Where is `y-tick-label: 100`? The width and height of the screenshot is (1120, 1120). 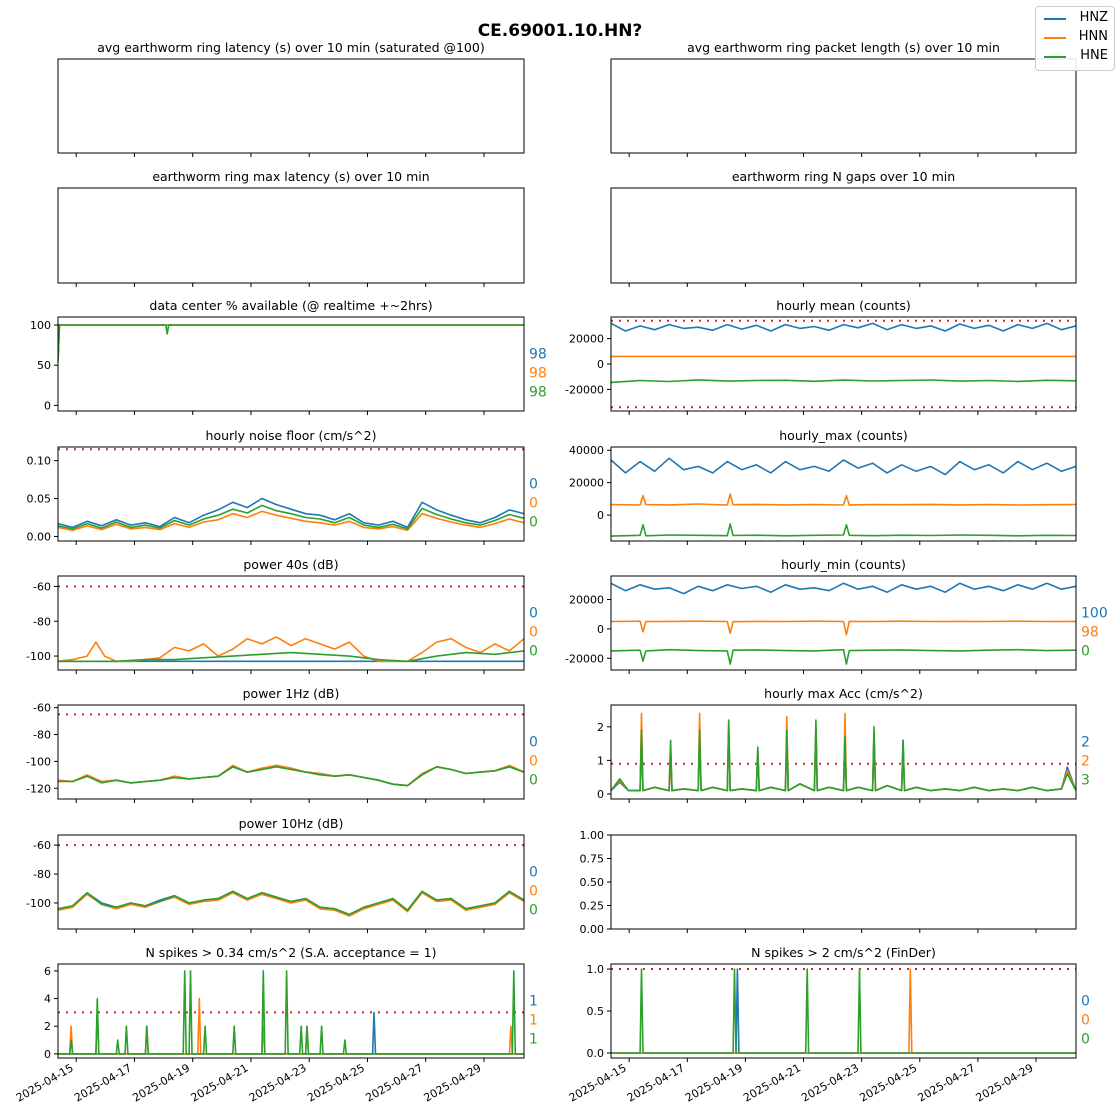 y-tick-label: 100 is located at coordinates (40, 325).